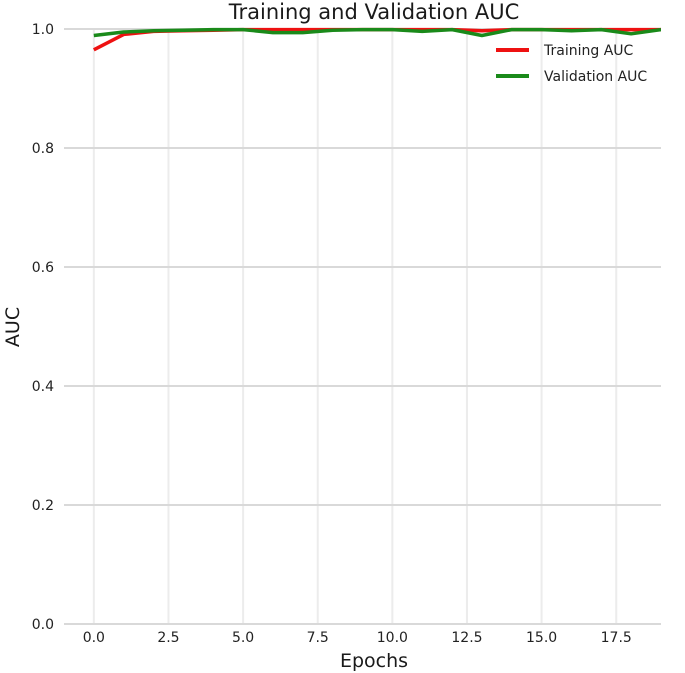 The image size is (685, 673). Describe the element at coordinates (43, 387) in the screenshot. I see `y-tick-label: 0.4` at that location.